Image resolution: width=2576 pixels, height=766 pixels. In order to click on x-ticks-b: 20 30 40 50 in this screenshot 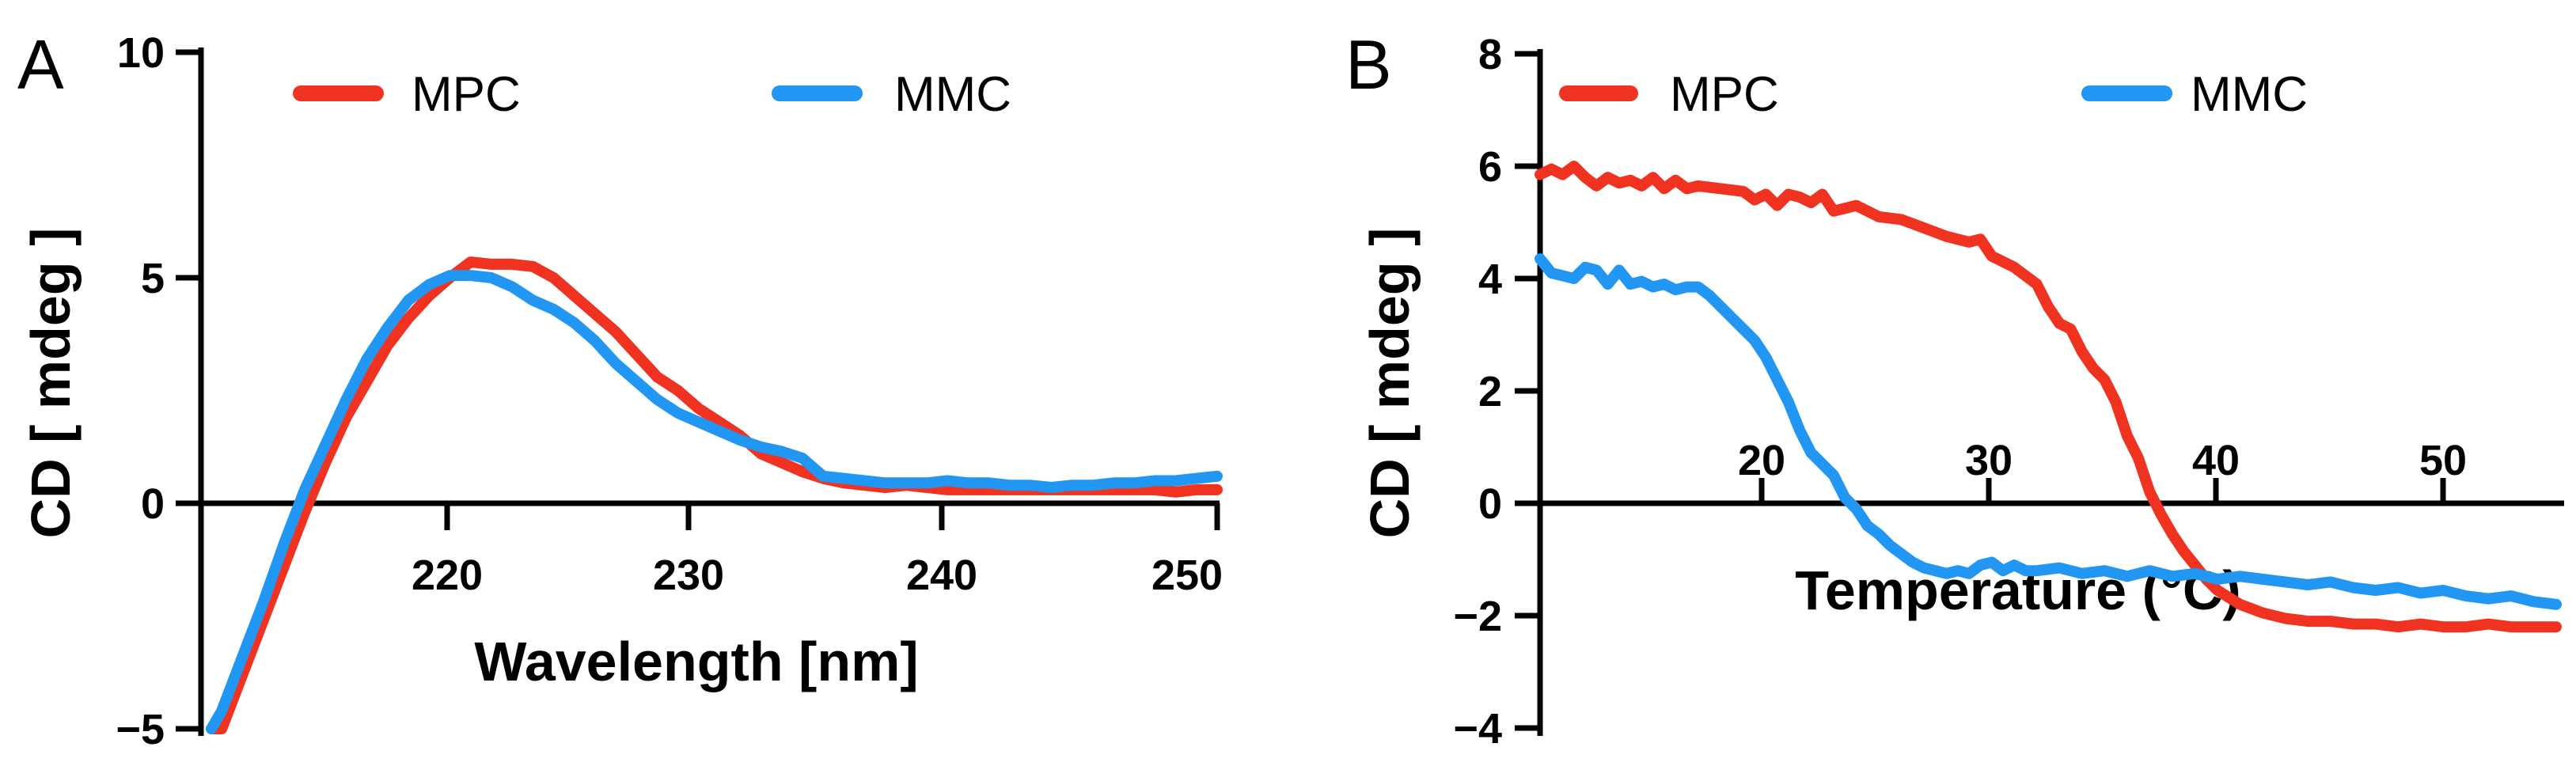, I will do `click(2102, 470)`.